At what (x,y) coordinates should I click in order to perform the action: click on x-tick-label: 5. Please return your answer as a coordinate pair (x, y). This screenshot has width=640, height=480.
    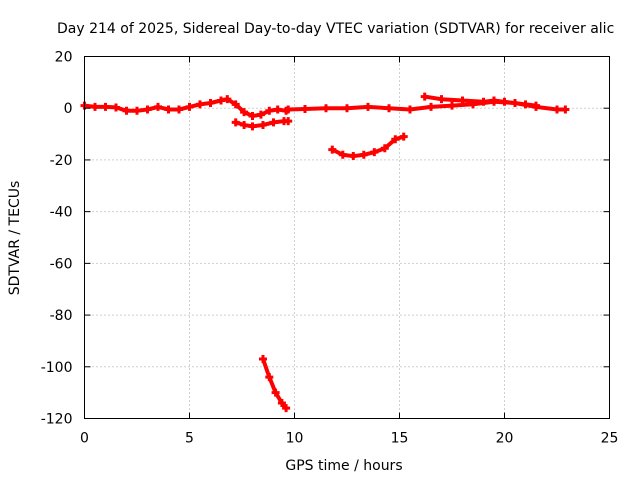
    Looking at the image, I should click on (189, 439).